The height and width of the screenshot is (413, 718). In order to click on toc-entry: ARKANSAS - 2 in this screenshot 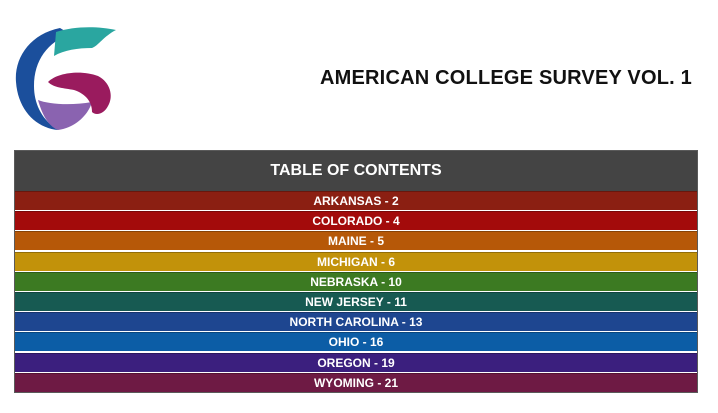, I will do `click(356, 200)`.